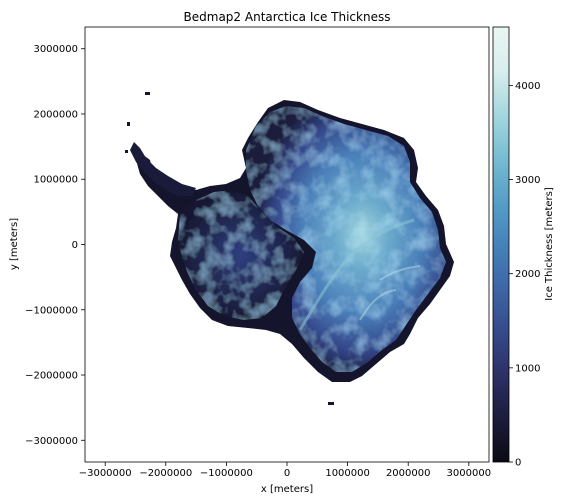 The height and width of the screenshot is (504, 576). I want to click on colorbar-gradient, so click(501, 244).